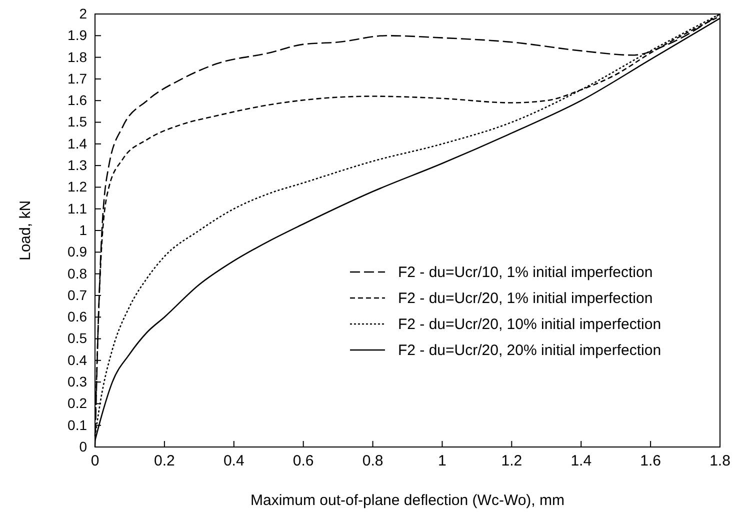 The image size is (740, 513). Describe the element at coordinates (511, 461) in the screenshot. I see `x-tick-label: 1.2` at that location.